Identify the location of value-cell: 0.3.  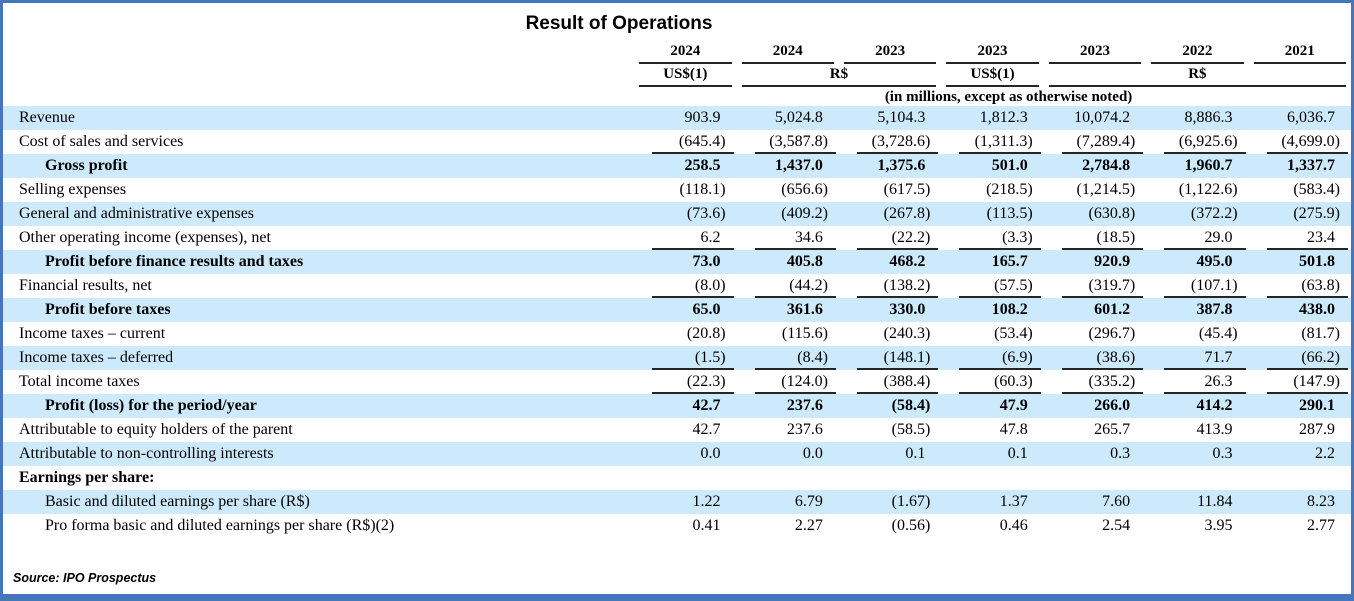
(1120, 453).